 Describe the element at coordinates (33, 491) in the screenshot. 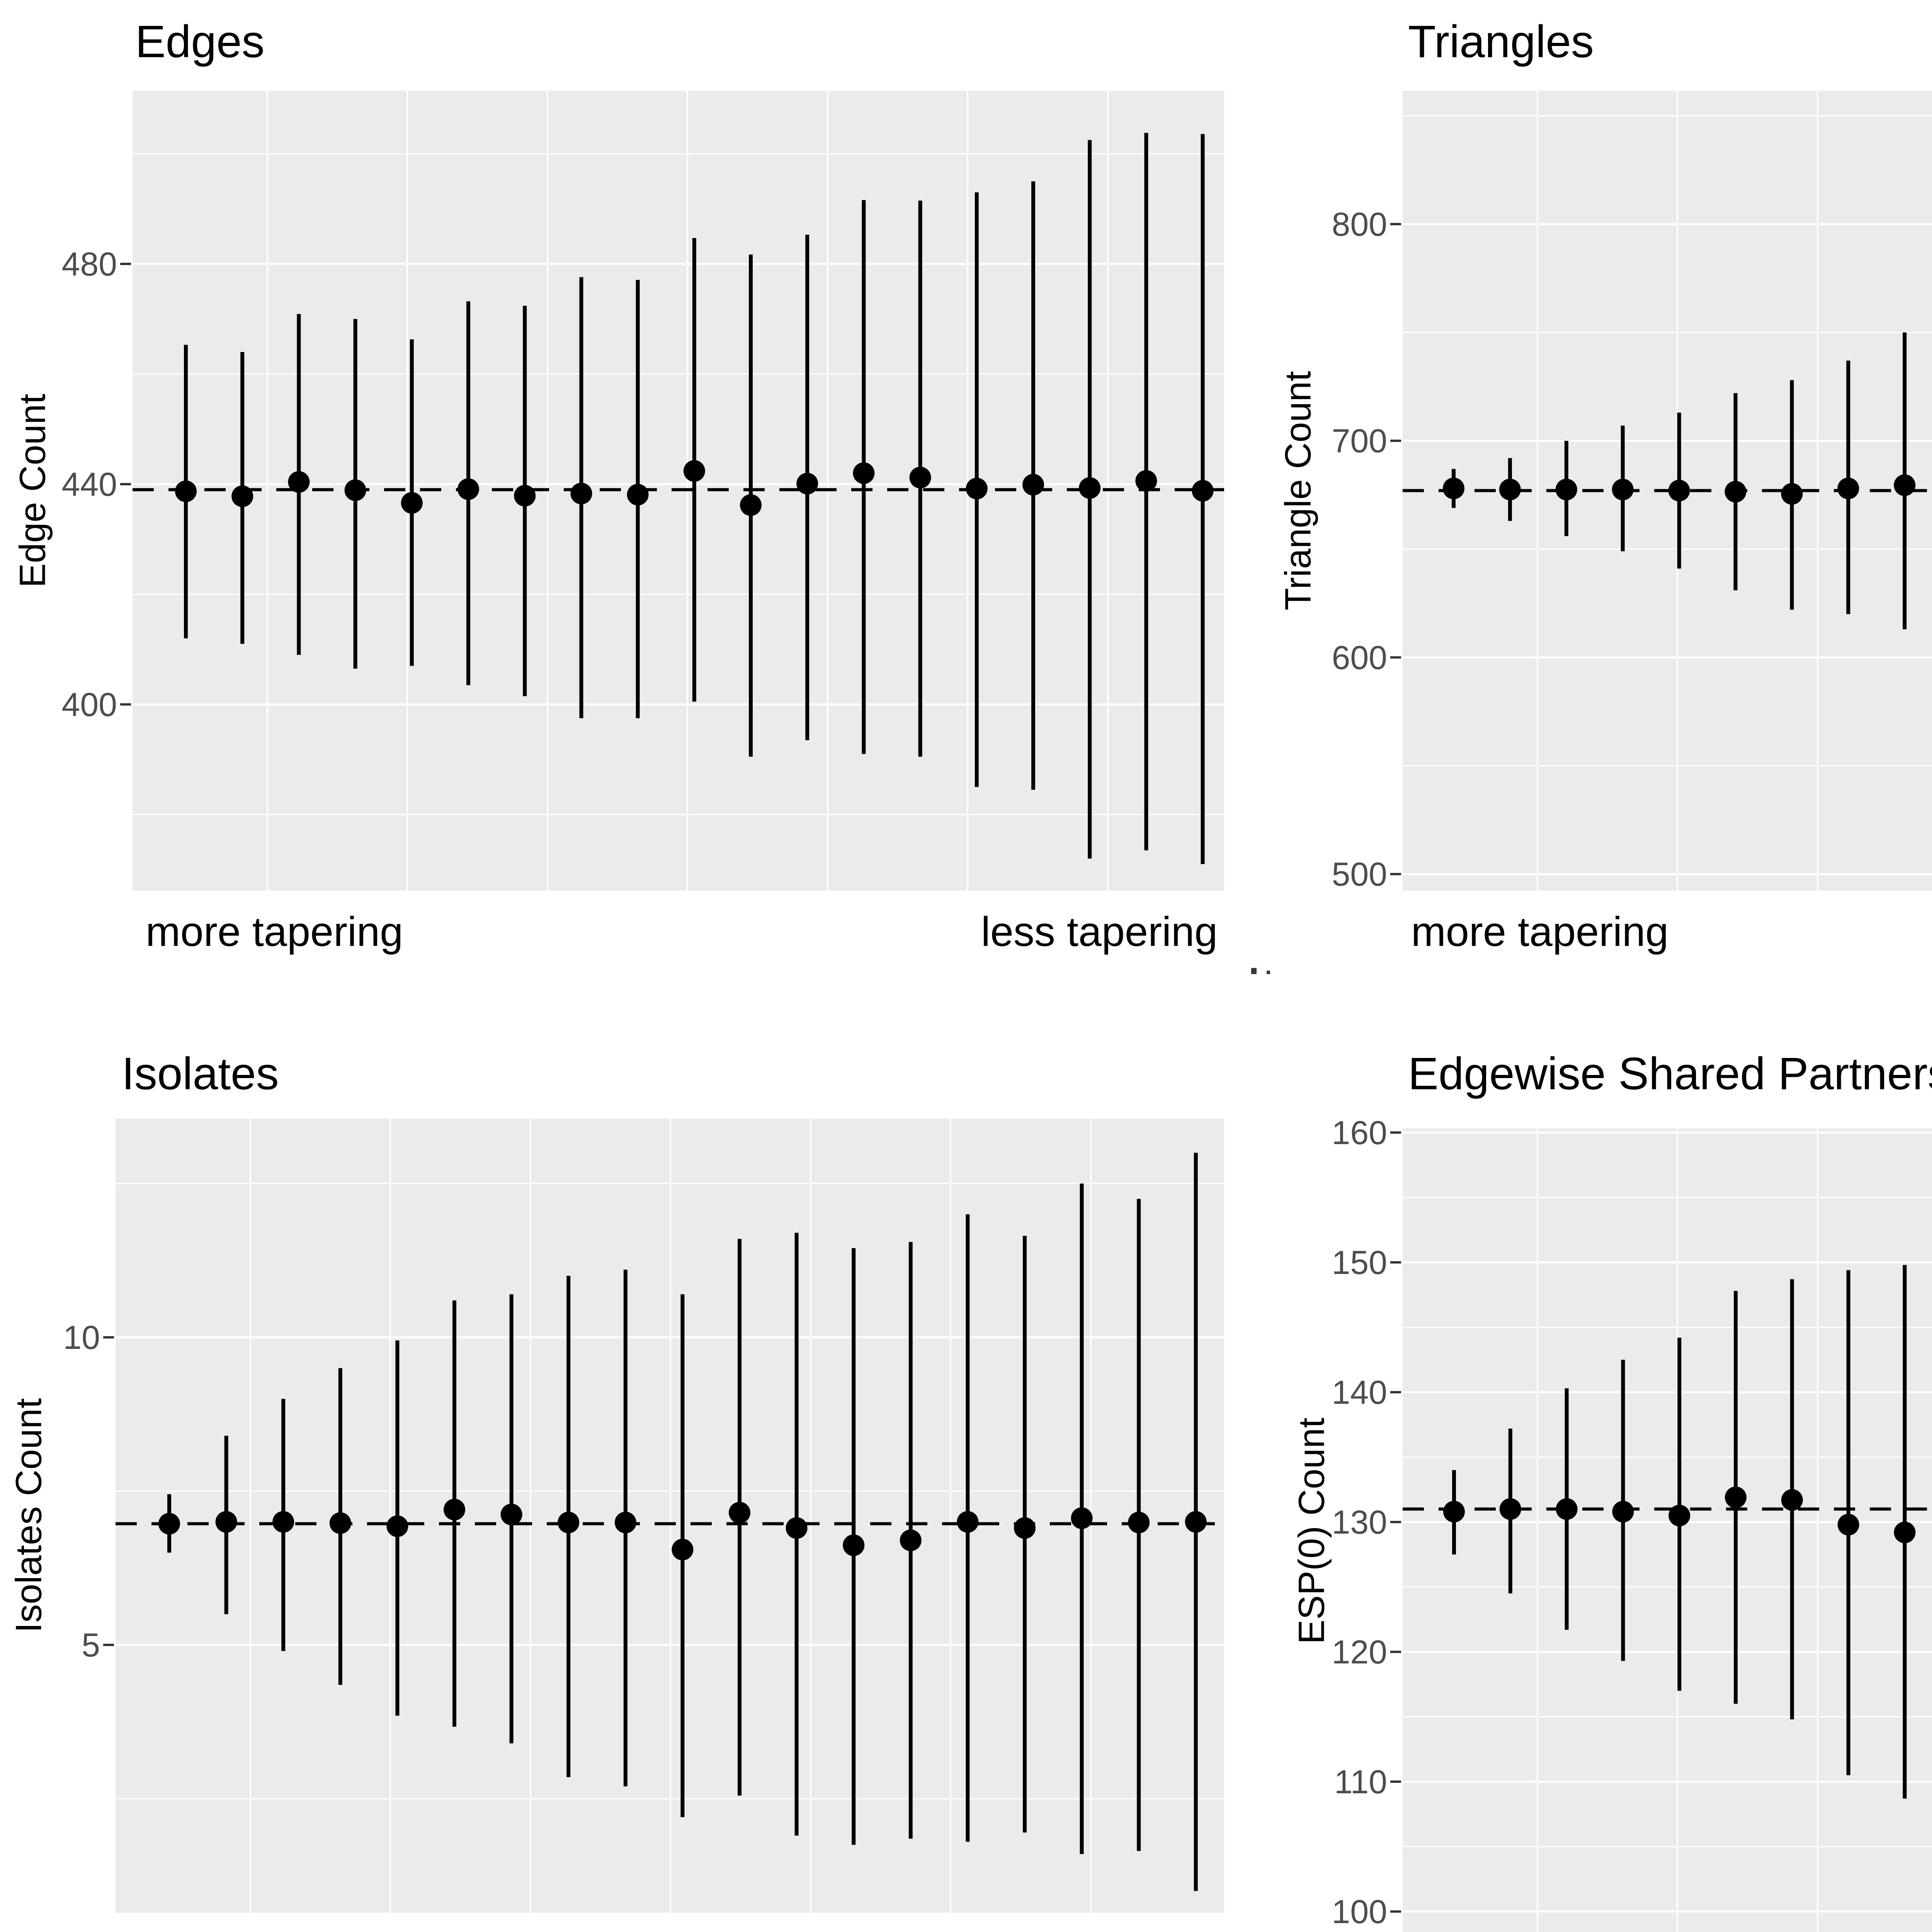

I see `y-axis-title-edge-count: Edge Count` at that location.